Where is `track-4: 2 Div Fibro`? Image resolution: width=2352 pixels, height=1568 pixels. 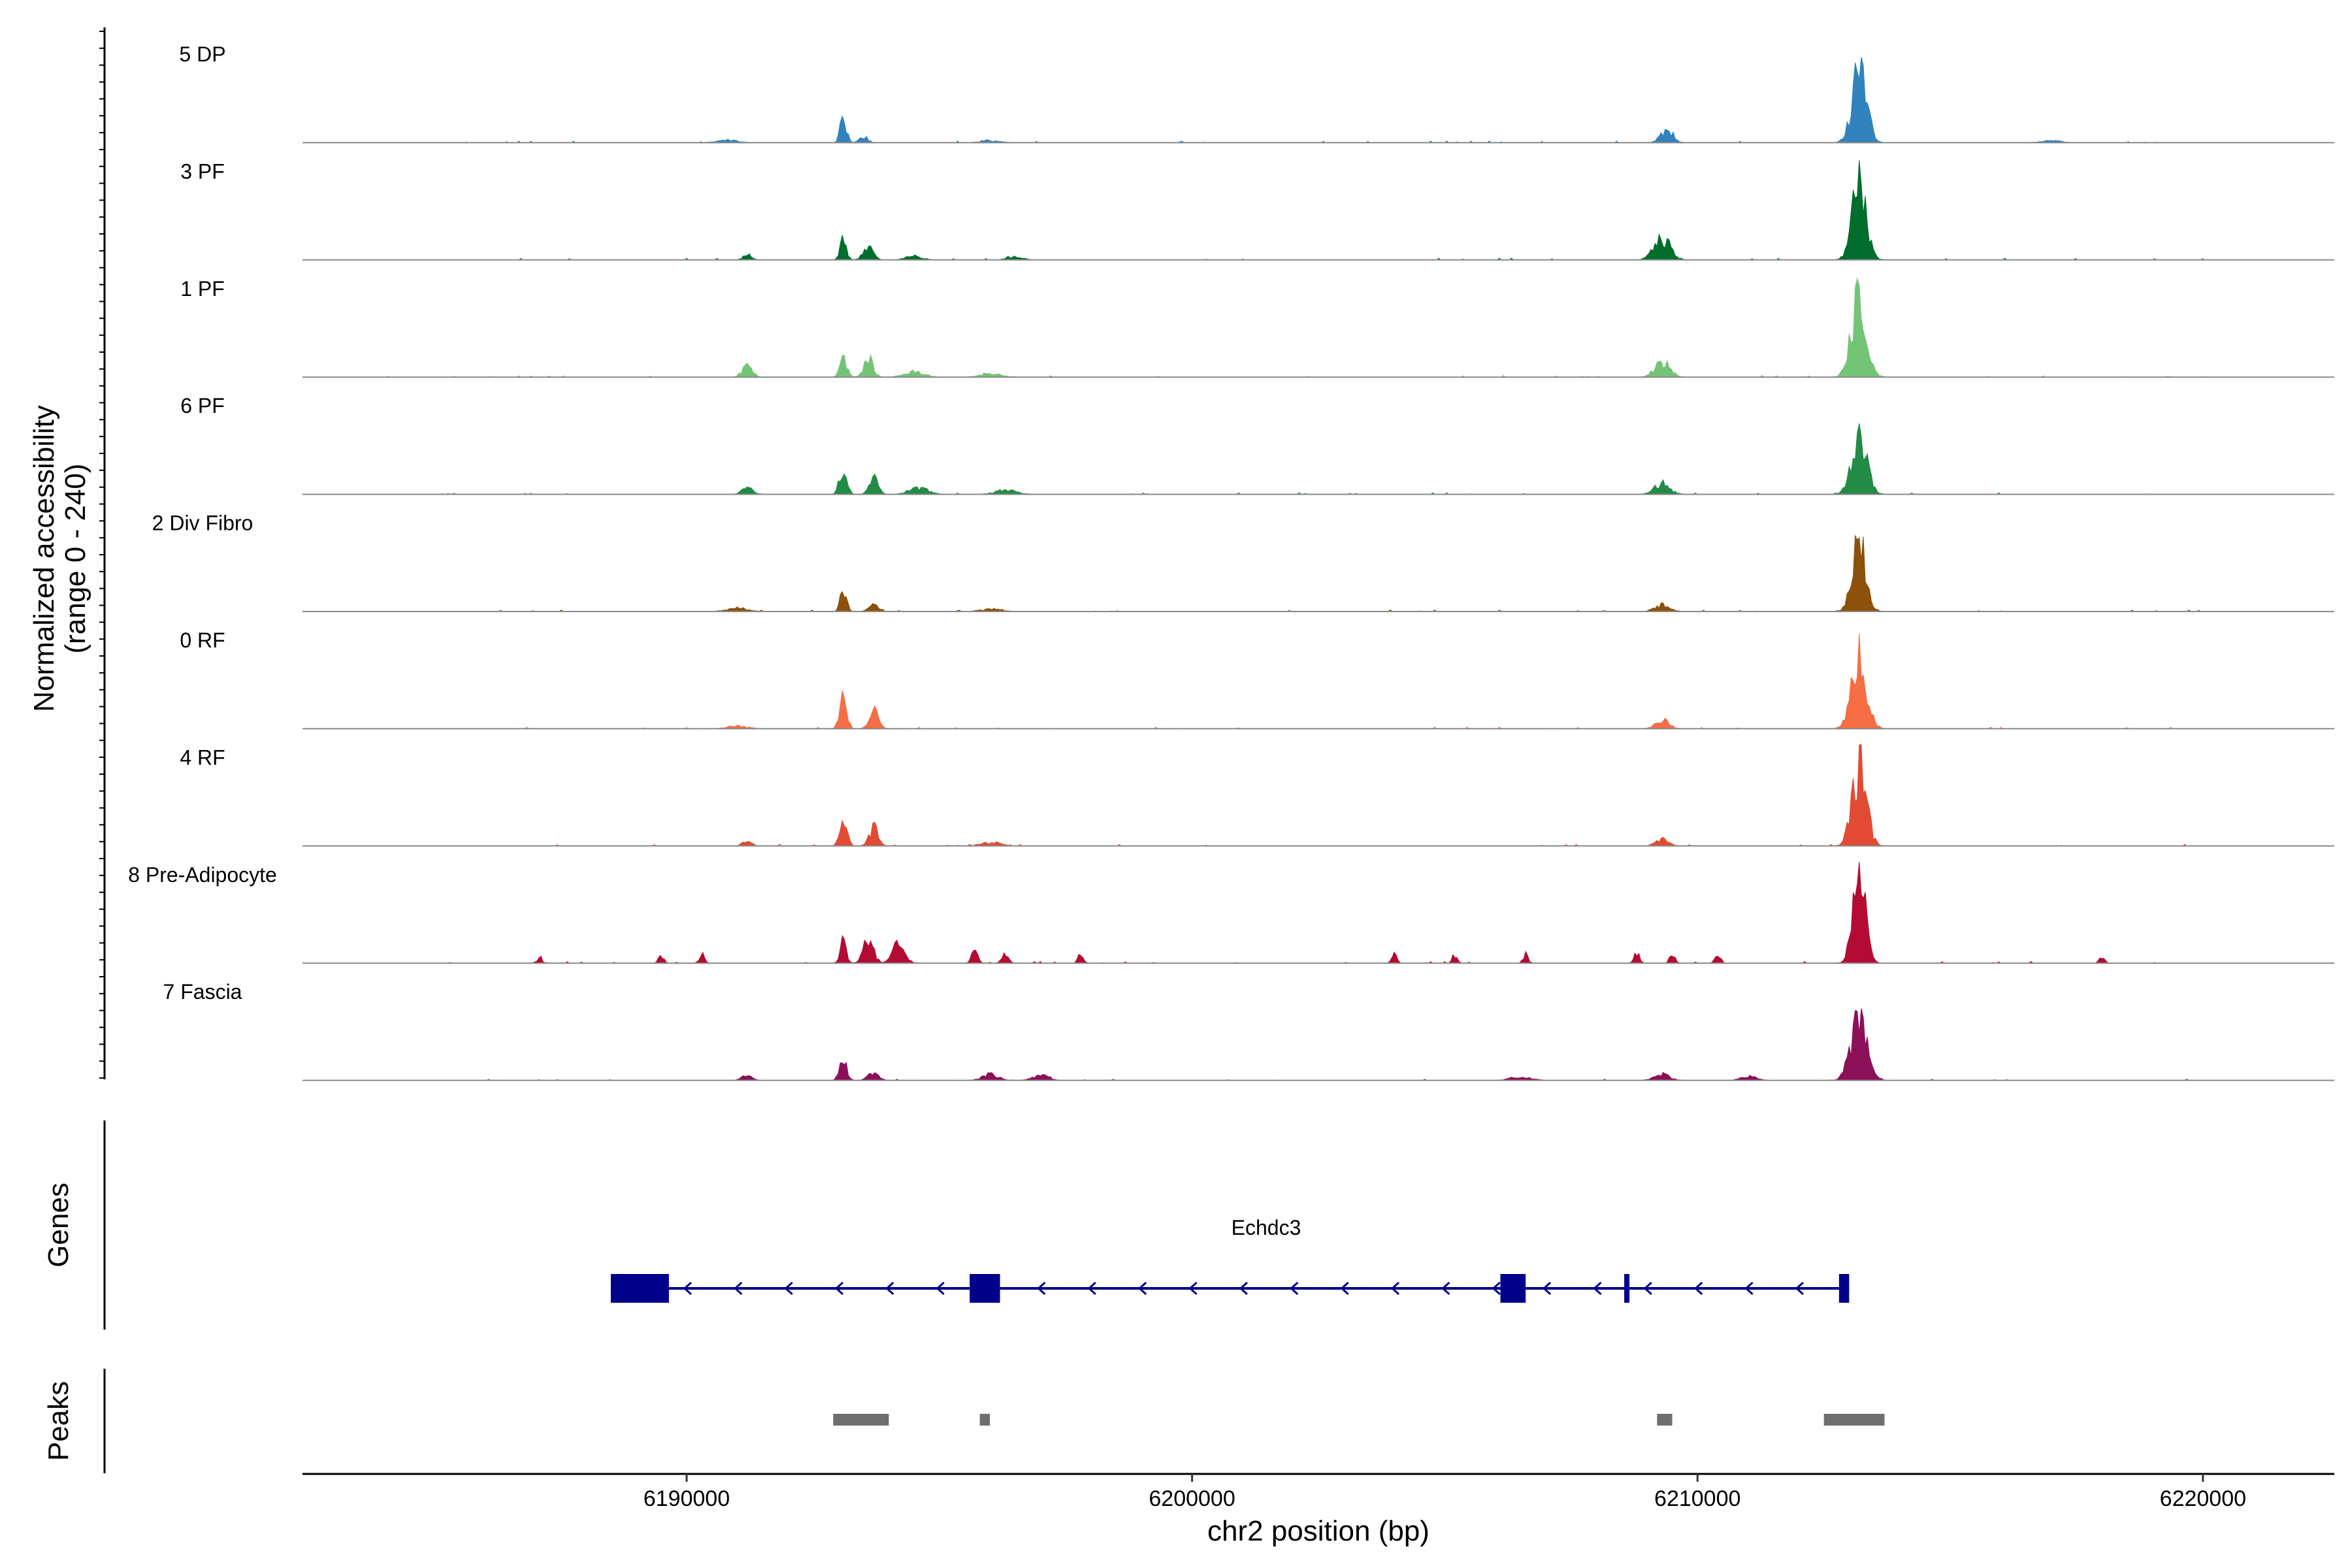 track-4: 2 Div Fibro is located at coordinates (1243, 562).